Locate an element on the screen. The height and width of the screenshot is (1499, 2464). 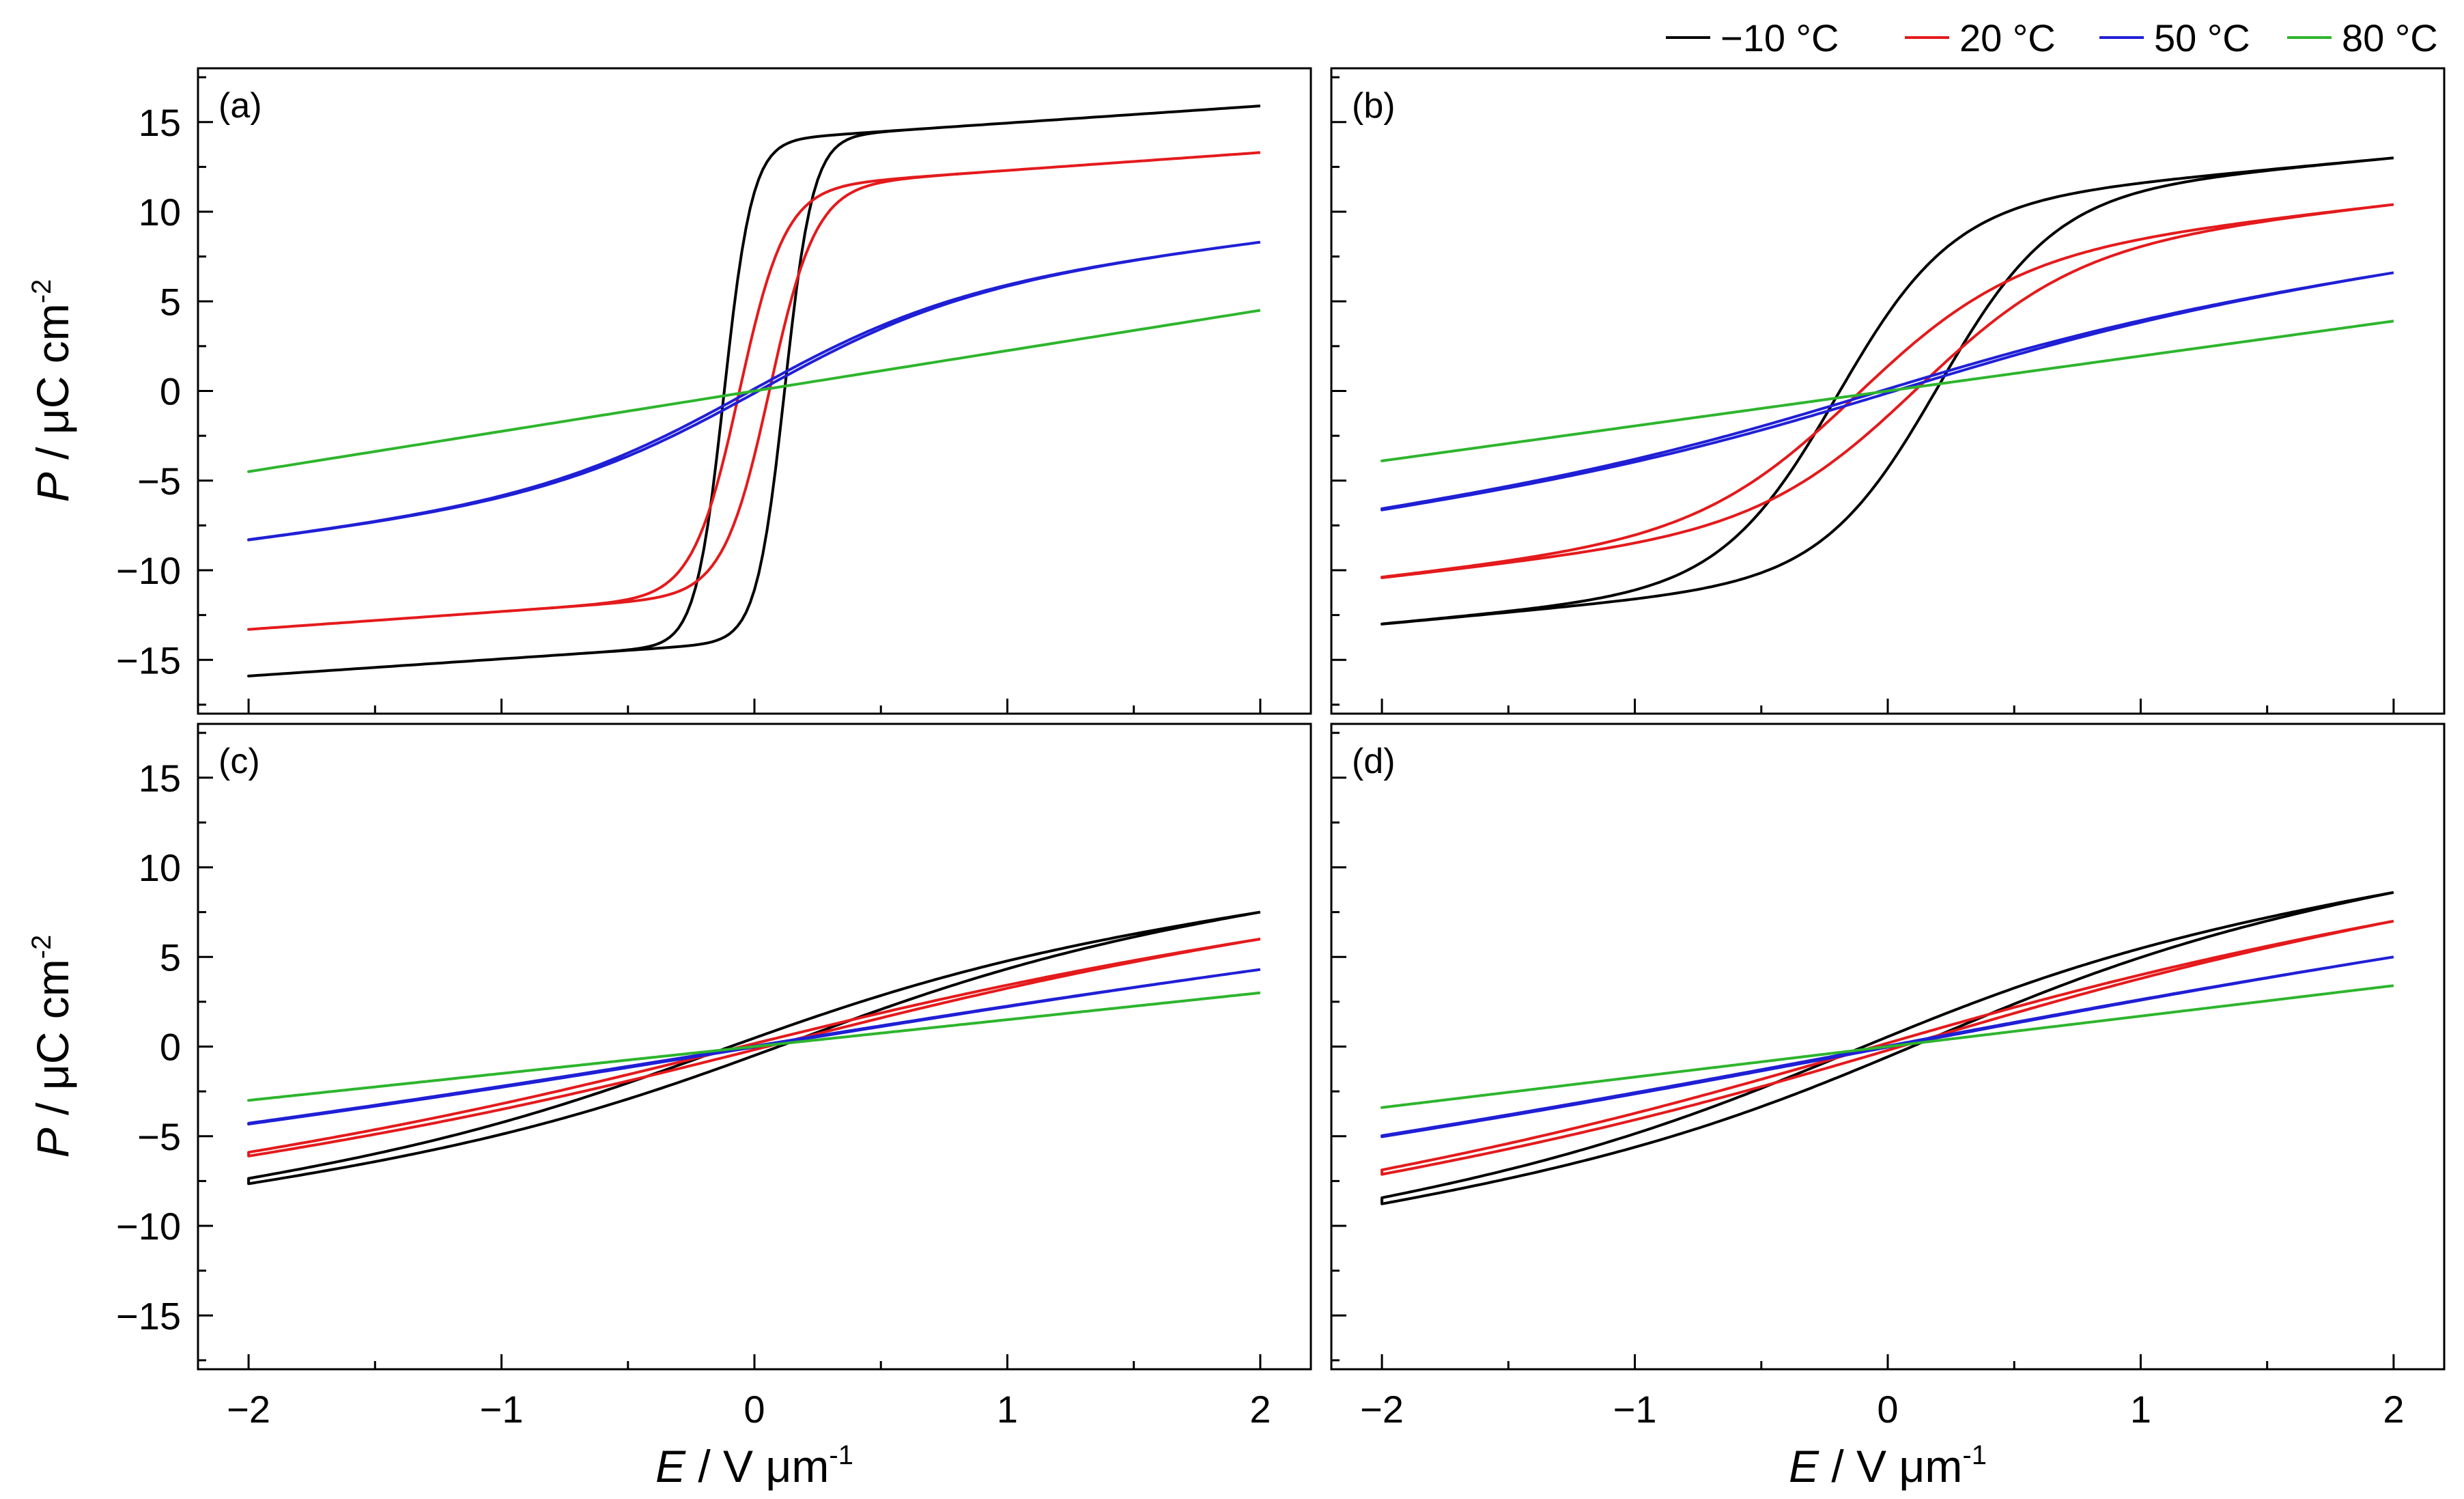
panel-label: (a) is located at coordinates (240, 106).